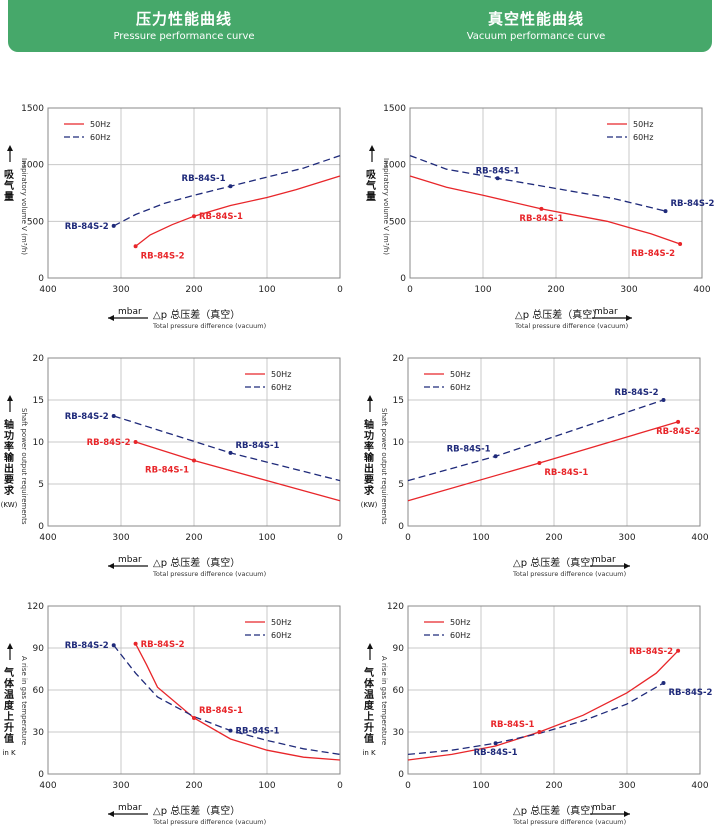  I want to click on y-axis-title-char: 求, so click(9, 490).